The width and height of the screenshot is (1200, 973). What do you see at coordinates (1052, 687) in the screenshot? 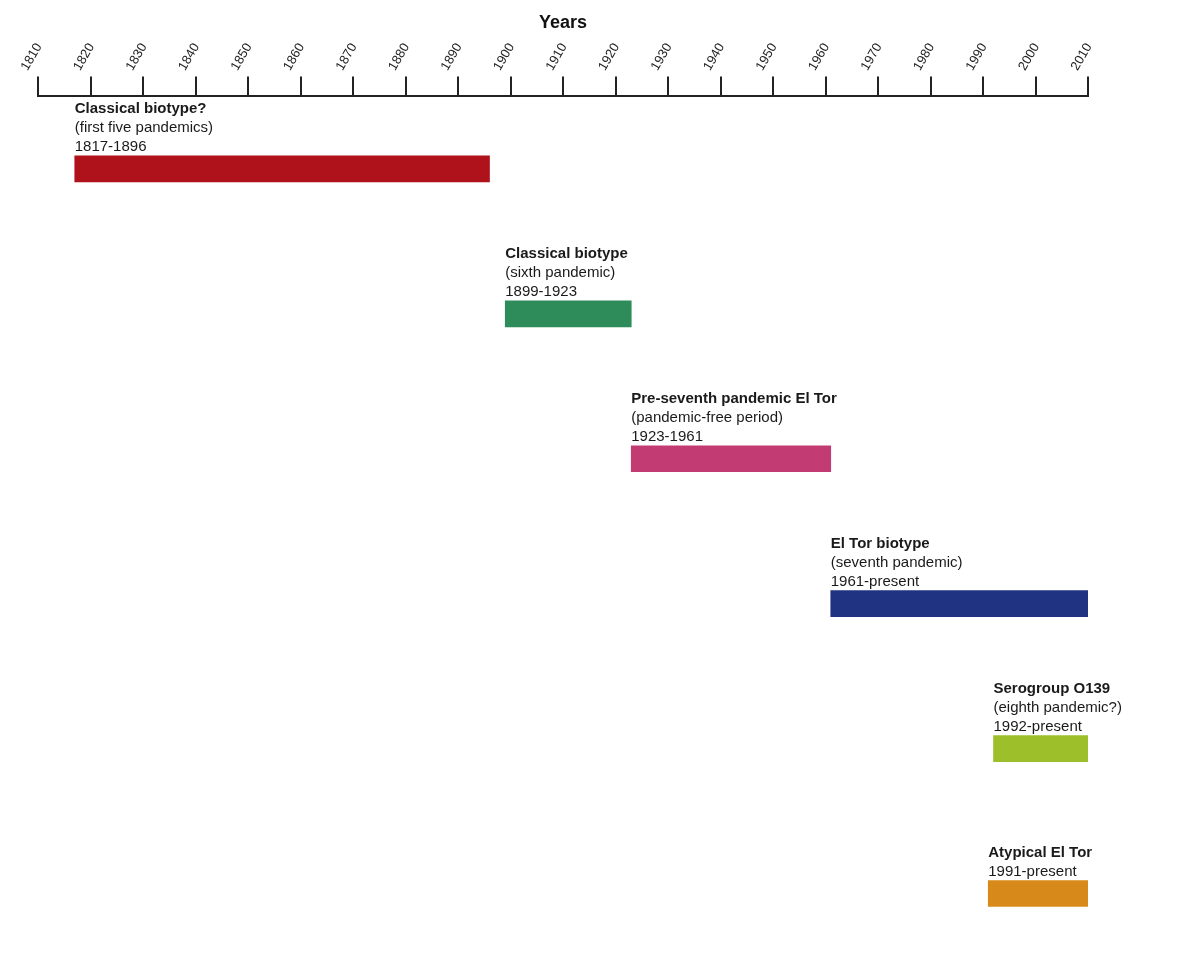
I see `y-tick-label: Serogroup O139` at bounding box center [1052, 687].